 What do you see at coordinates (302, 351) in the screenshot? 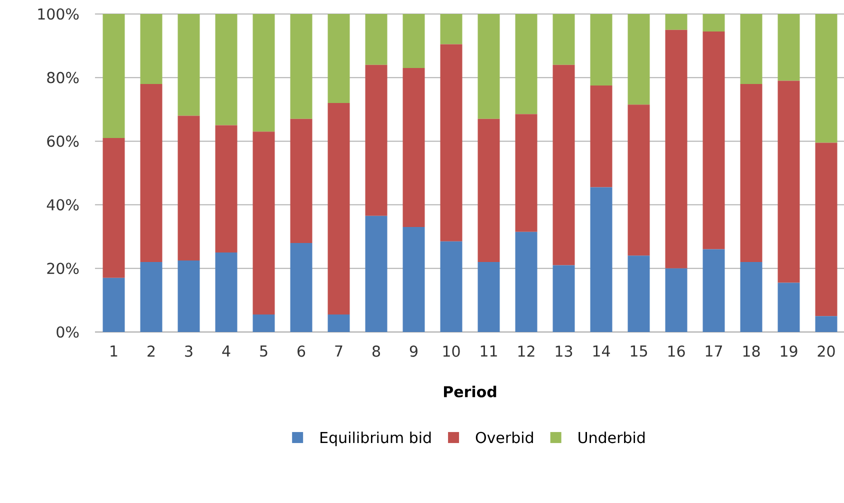
I see `x-tick-label: 6` at bounding box center [302, 351].